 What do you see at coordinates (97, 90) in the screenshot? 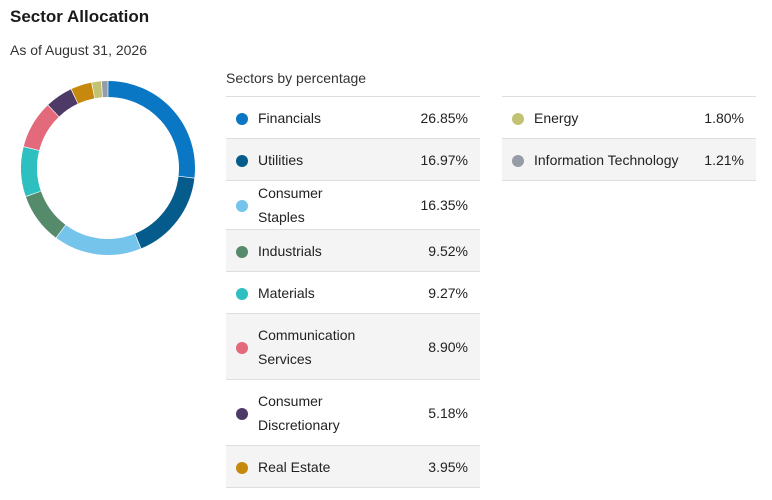
I see `donut-slice-energy` at bounding box center [97, 90].